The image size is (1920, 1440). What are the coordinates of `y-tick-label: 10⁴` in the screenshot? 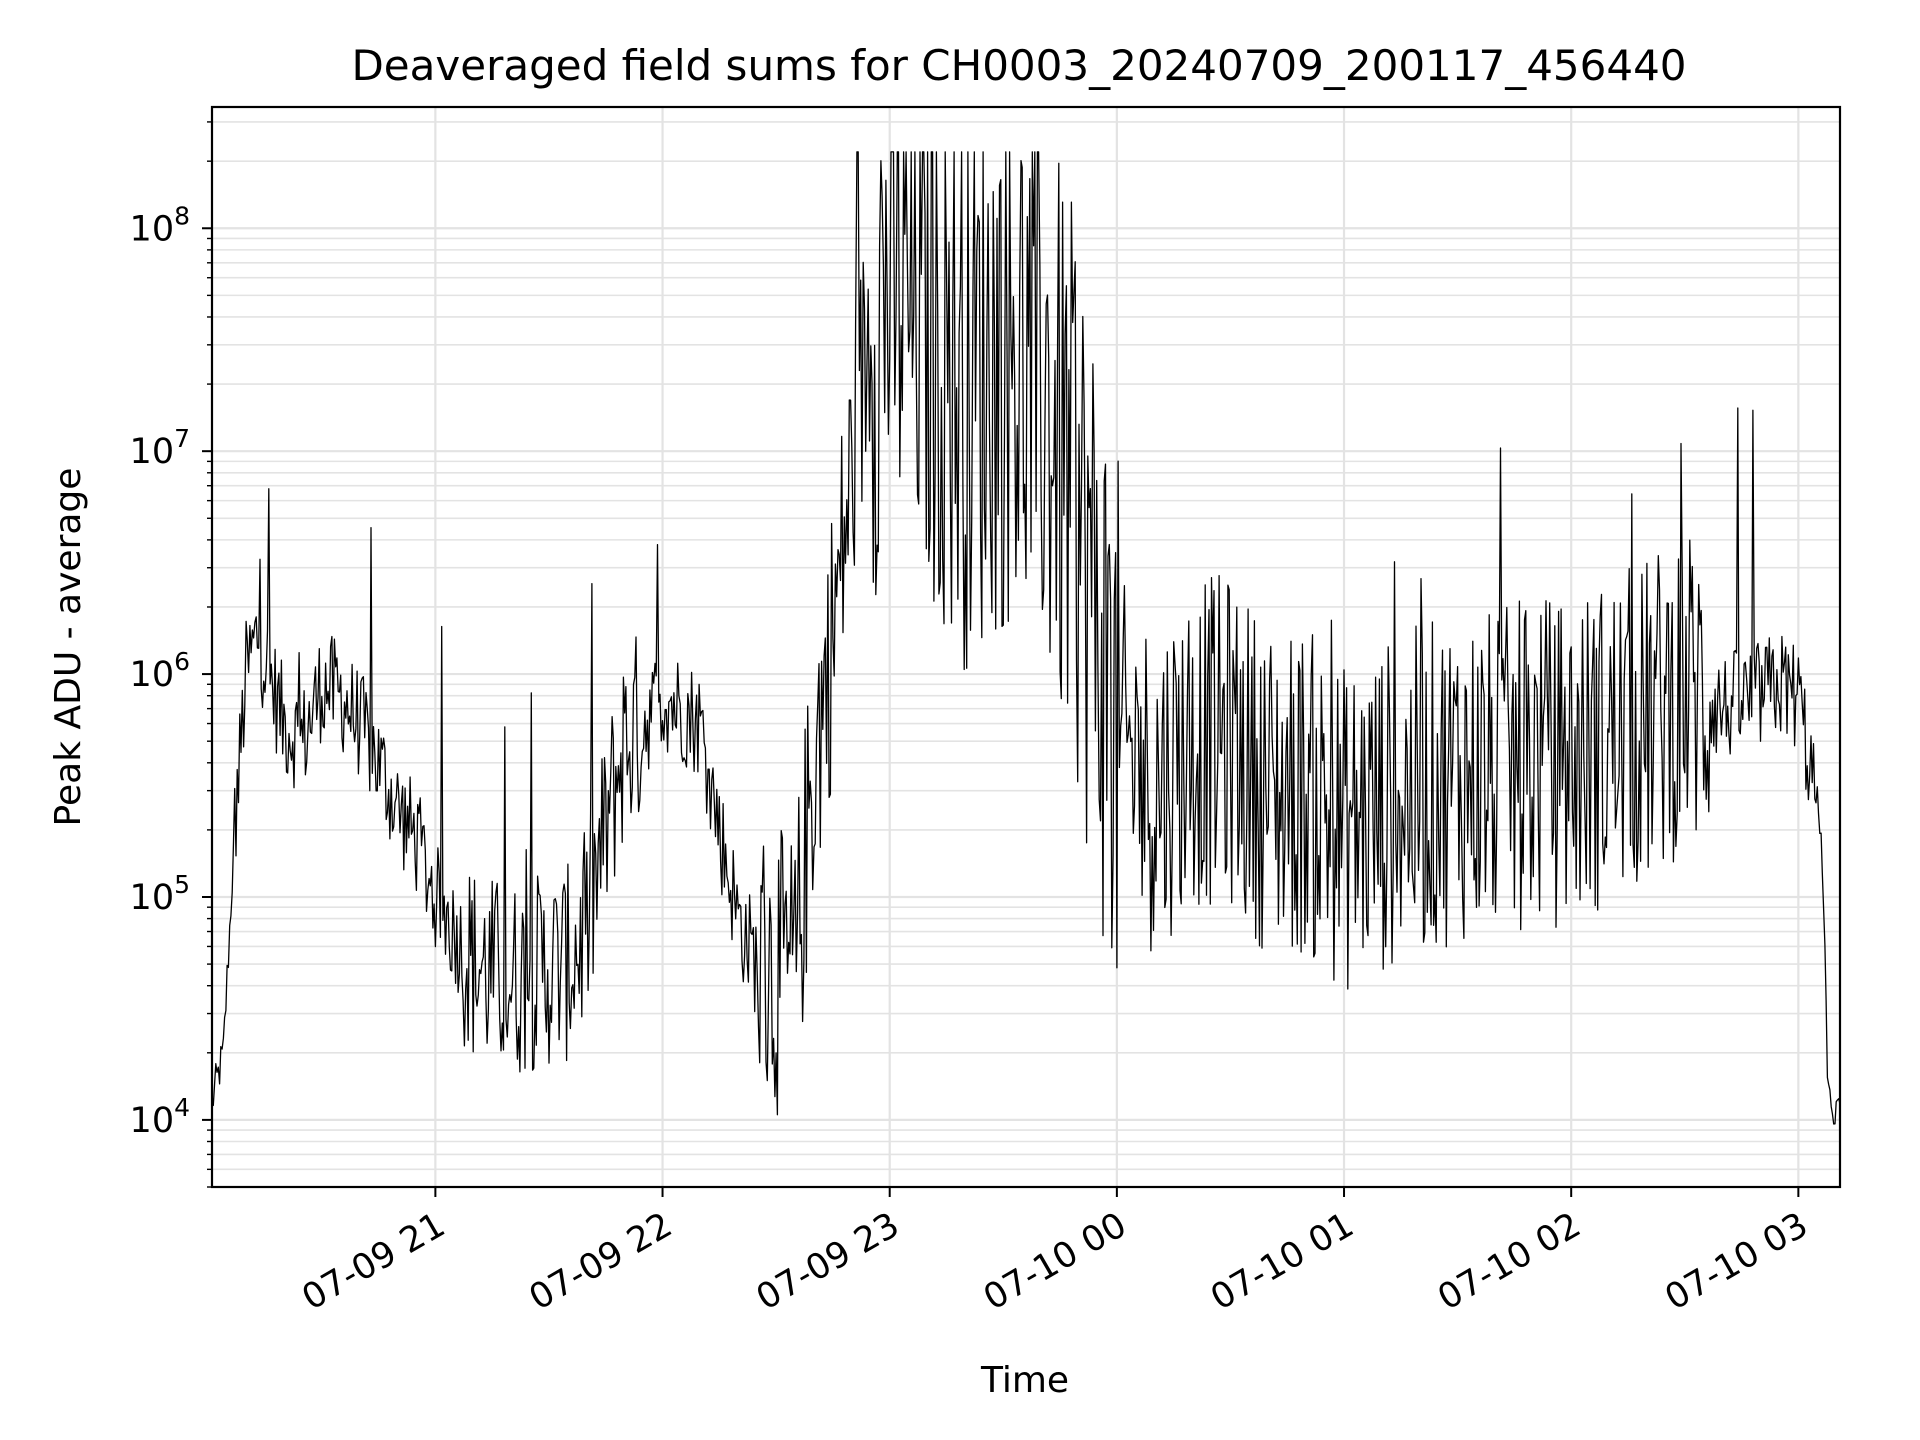 It's located at (160, 1117).